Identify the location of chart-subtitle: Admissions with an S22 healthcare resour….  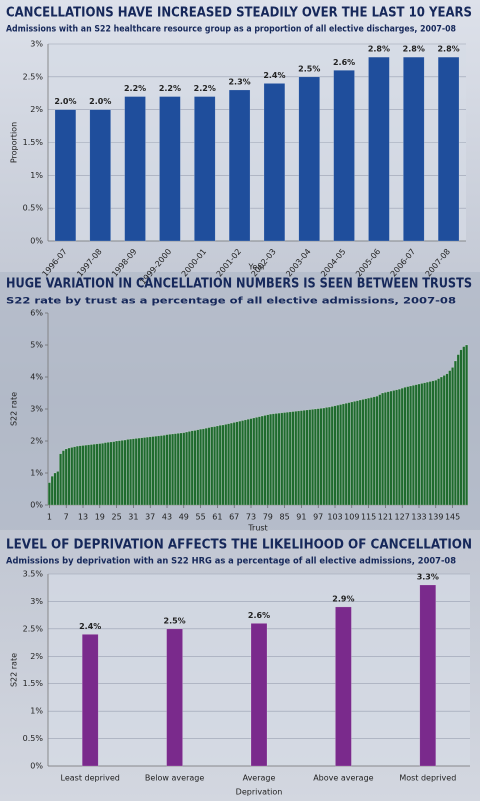
(231, 30).